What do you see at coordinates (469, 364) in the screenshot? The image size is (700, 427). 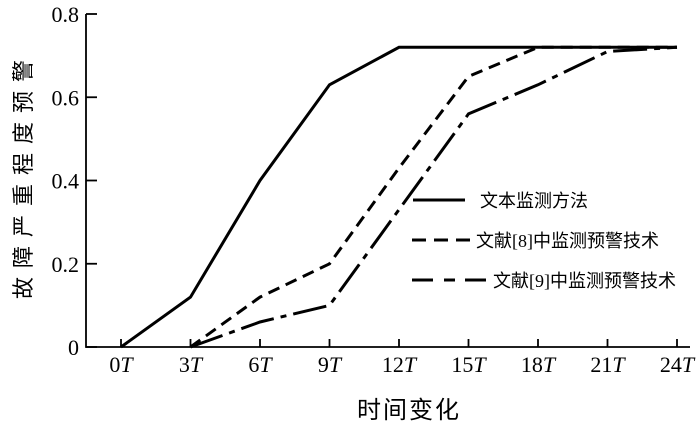 I see `x-tick-label: 15T` at bounding box center [469, 364].